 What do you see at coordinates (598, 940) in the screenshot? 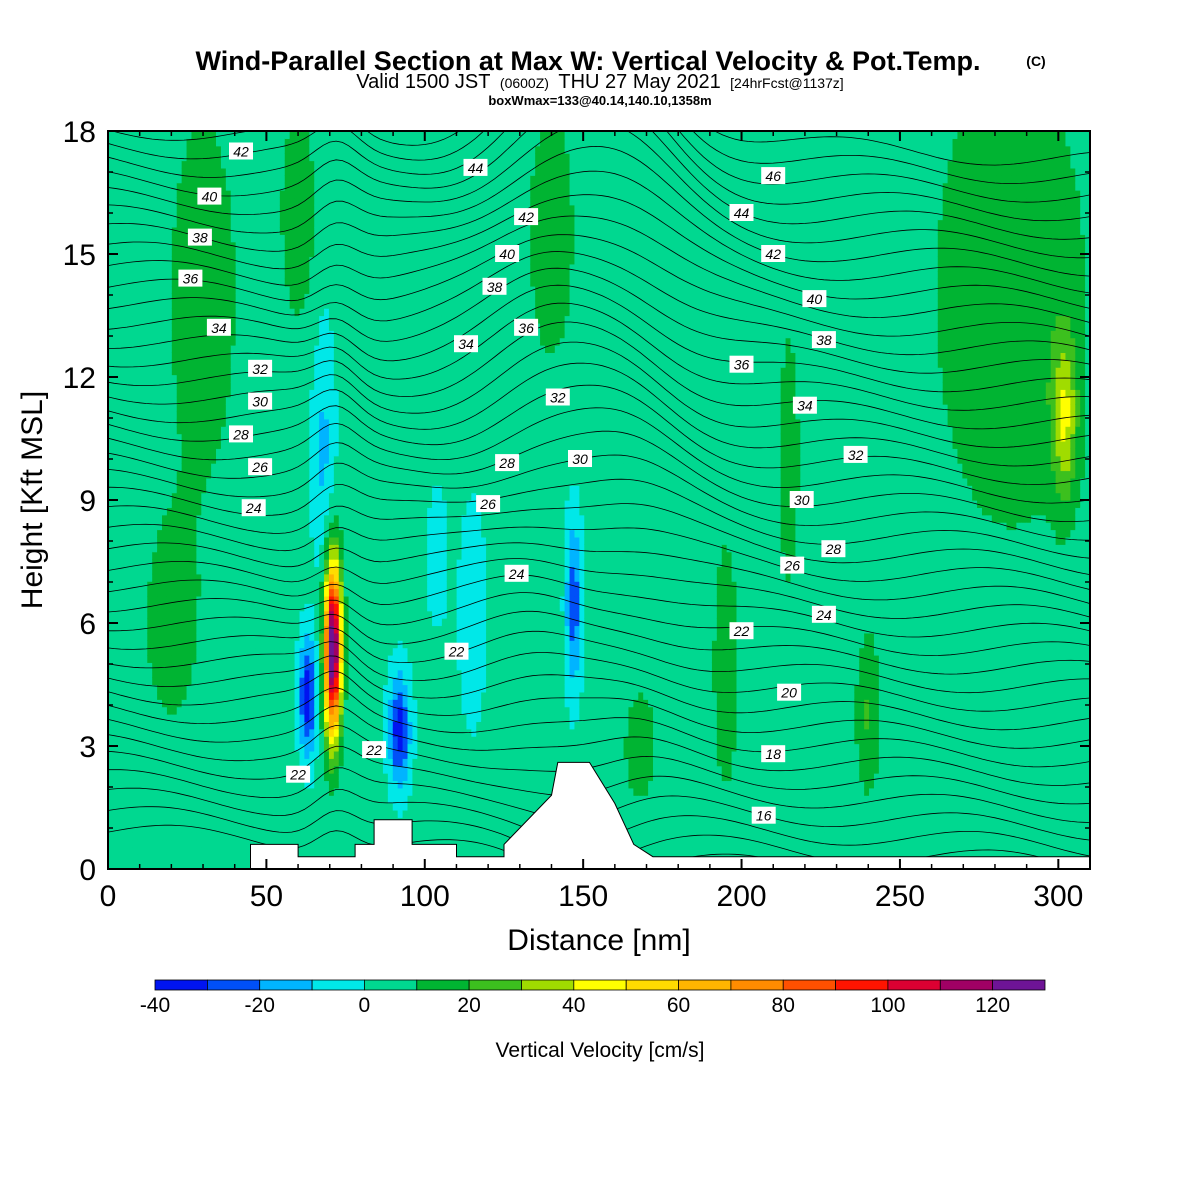
I see `x-axis-label: Distance [nm]` at bounding box center [598, 940].